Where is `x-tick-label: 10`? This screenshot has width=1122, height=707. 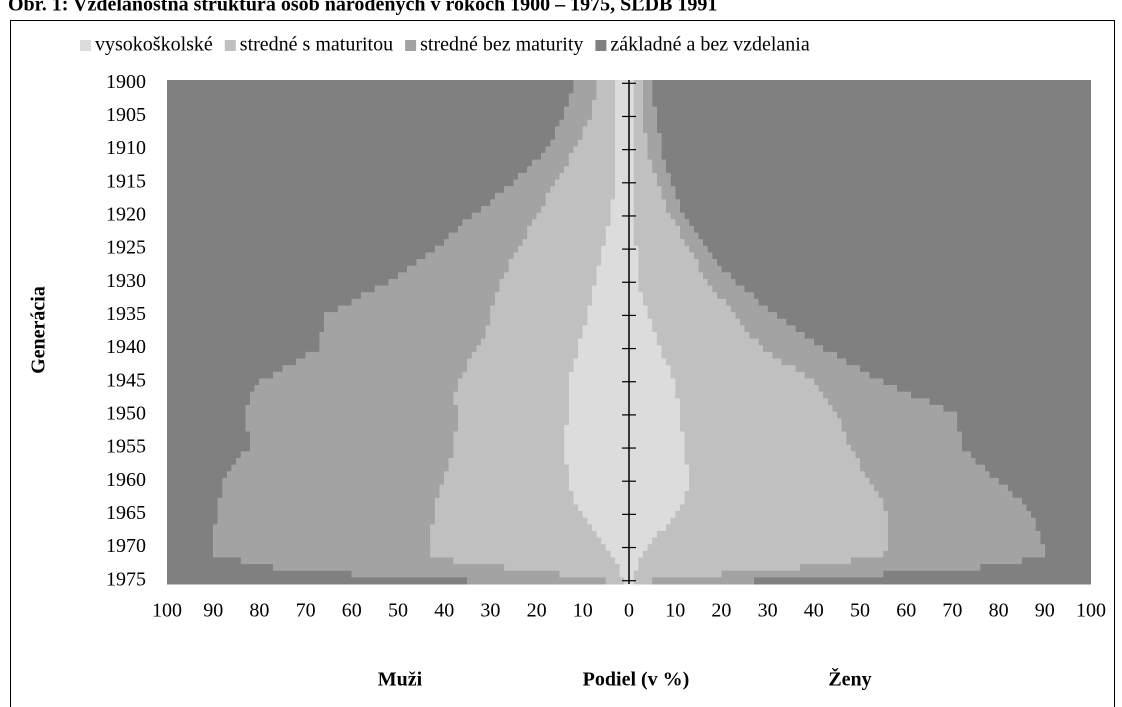 x-tick-label: 10 is located at coordinates (583, 611).